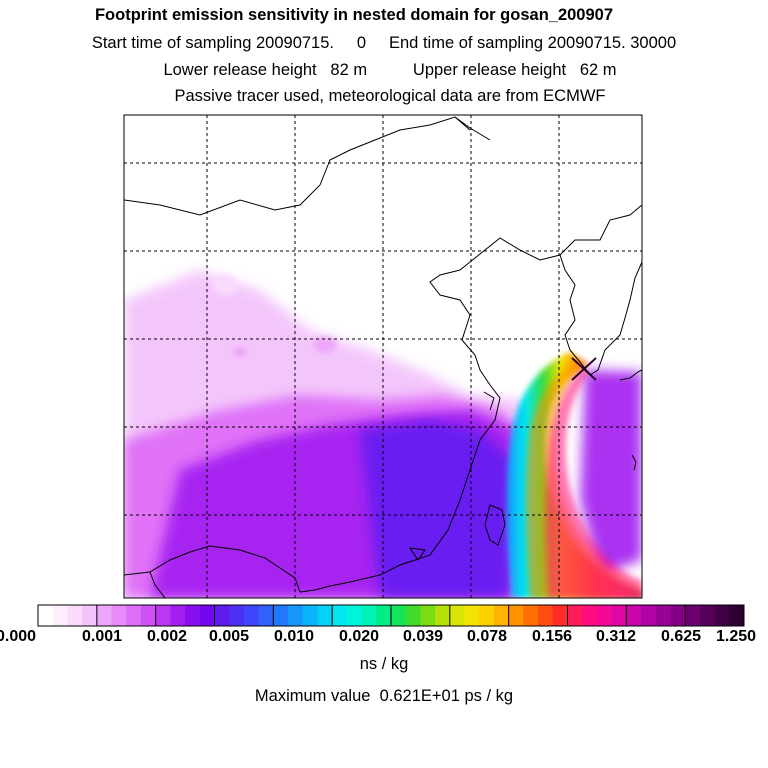 Image resolution: width=768 pixels, height=768 pixels. I want to click on plume-peak, so click(593, 483).